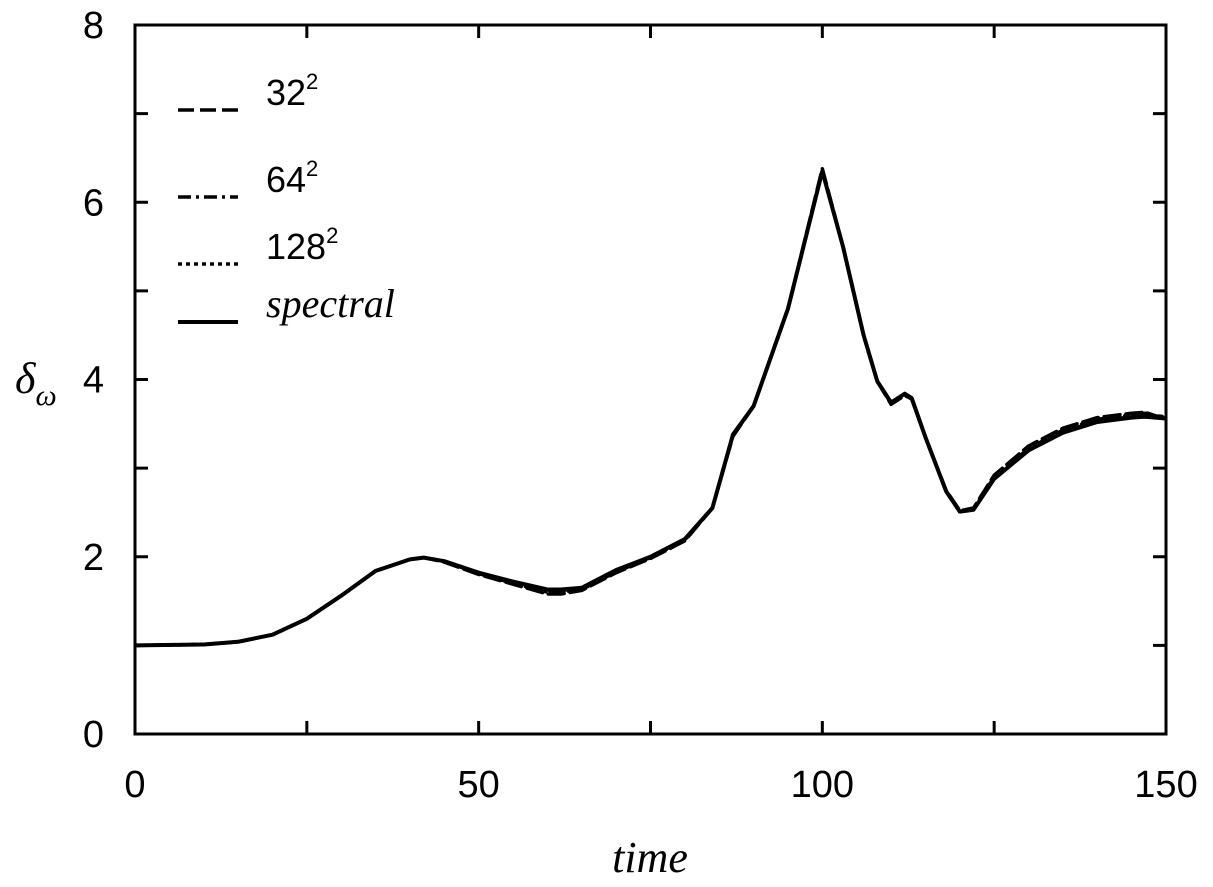 The height and width of the screenshot is (887, 1213). Describe the element at coordinates (286, 179) in the screenshot. I see `legend-label-base: 64` at that location.